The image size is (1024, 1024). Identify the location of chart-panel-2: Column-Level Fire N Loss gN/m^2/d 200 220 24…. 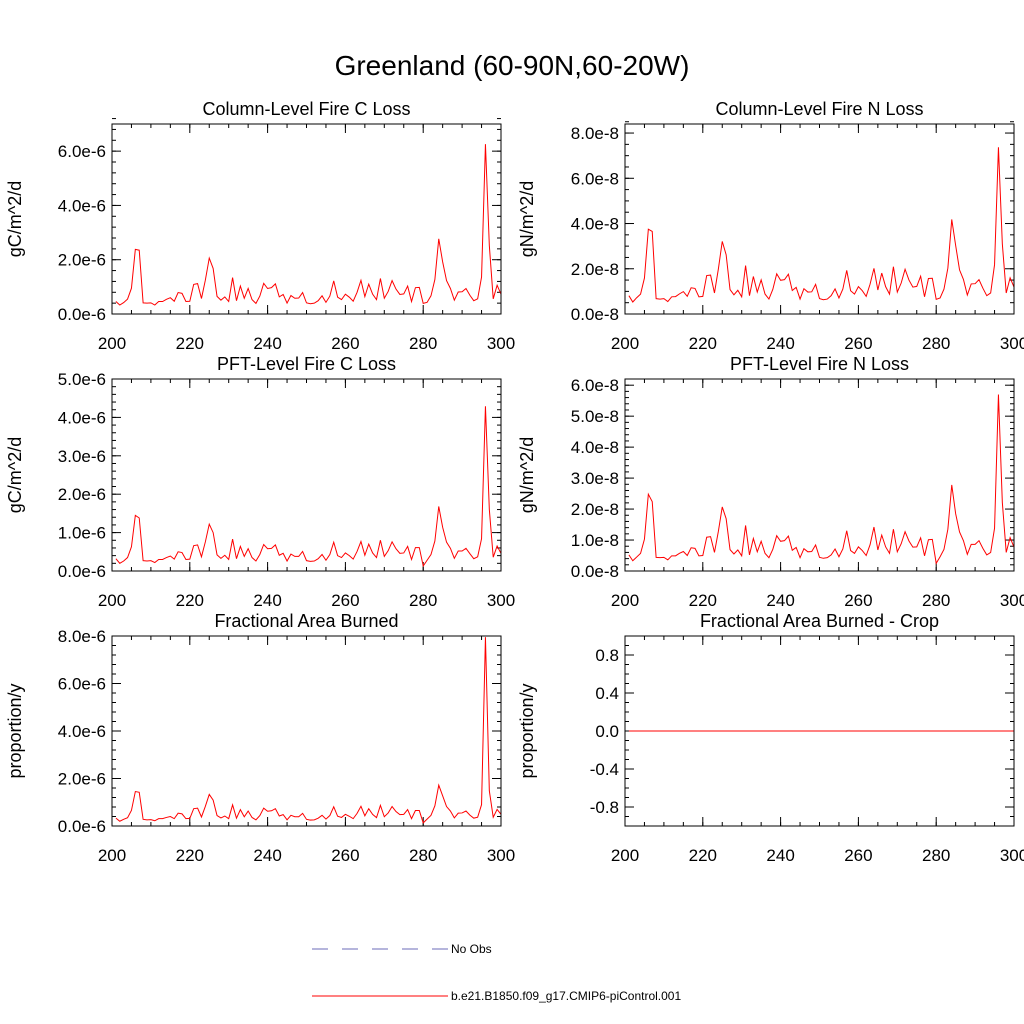
(770, 226).